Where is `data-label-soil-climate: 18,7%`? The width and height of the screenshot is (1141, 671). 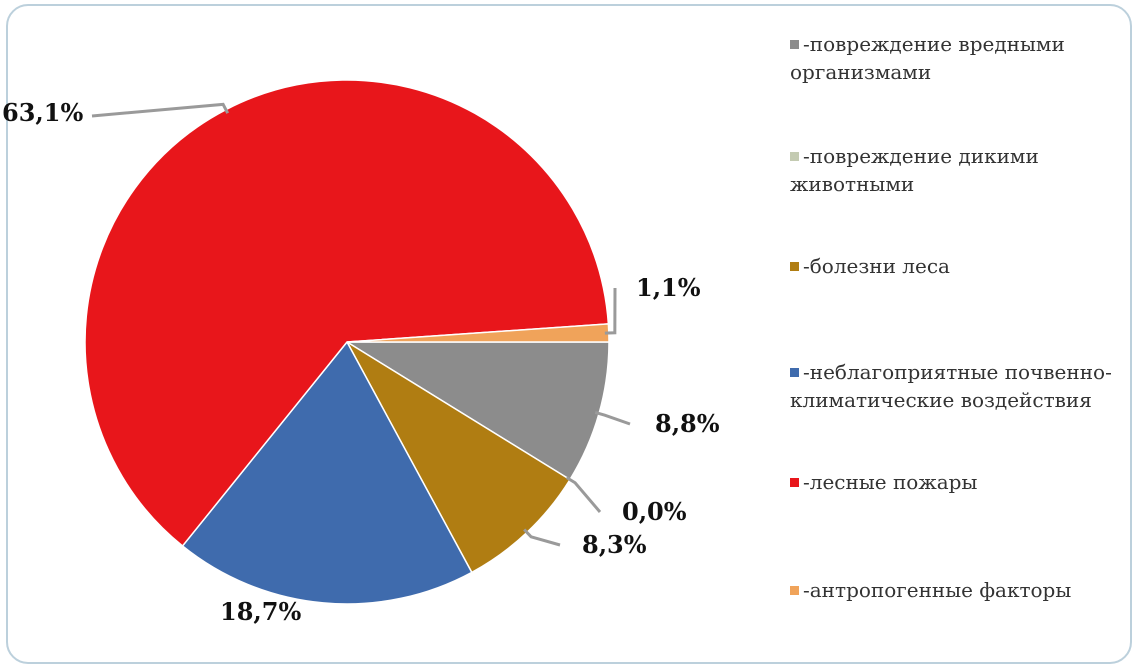
data-label-soil-climate: 18,7% is located at coordinates (260, 611).